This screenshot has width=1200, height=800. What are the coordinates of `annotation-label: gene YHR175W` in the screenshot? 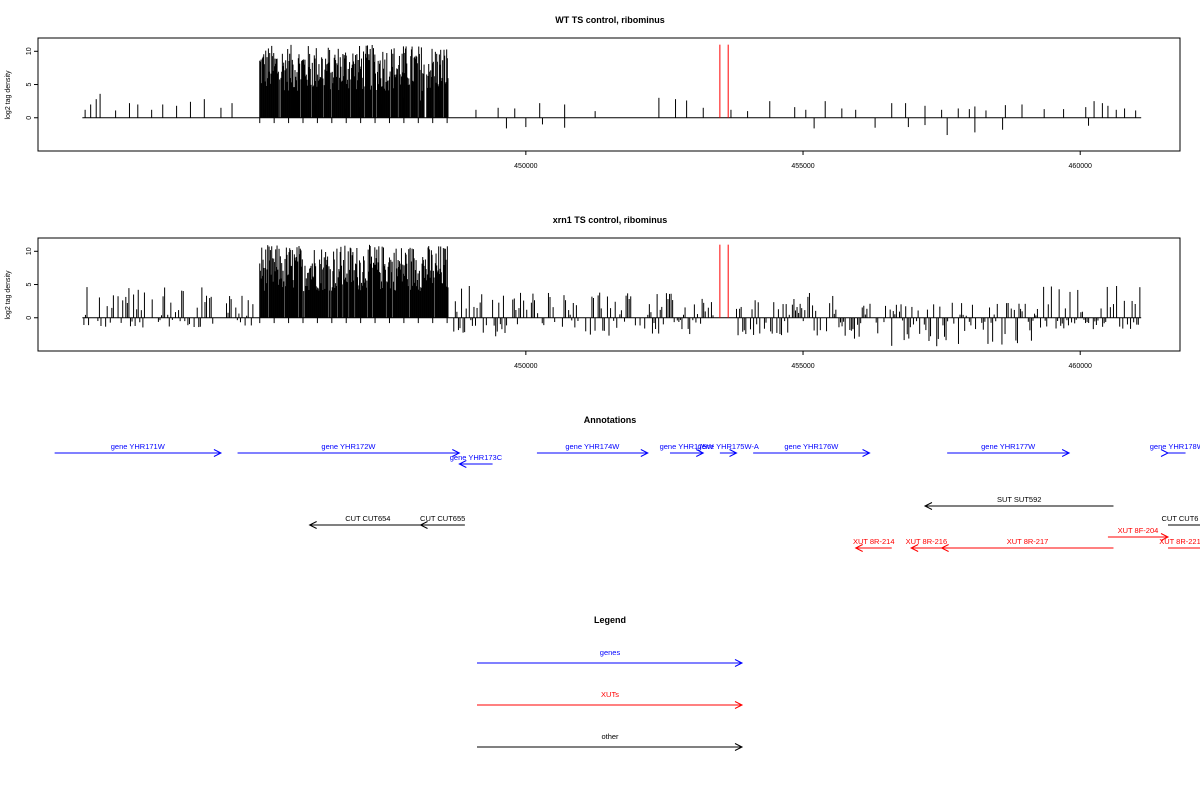 It's located at (687, 446).